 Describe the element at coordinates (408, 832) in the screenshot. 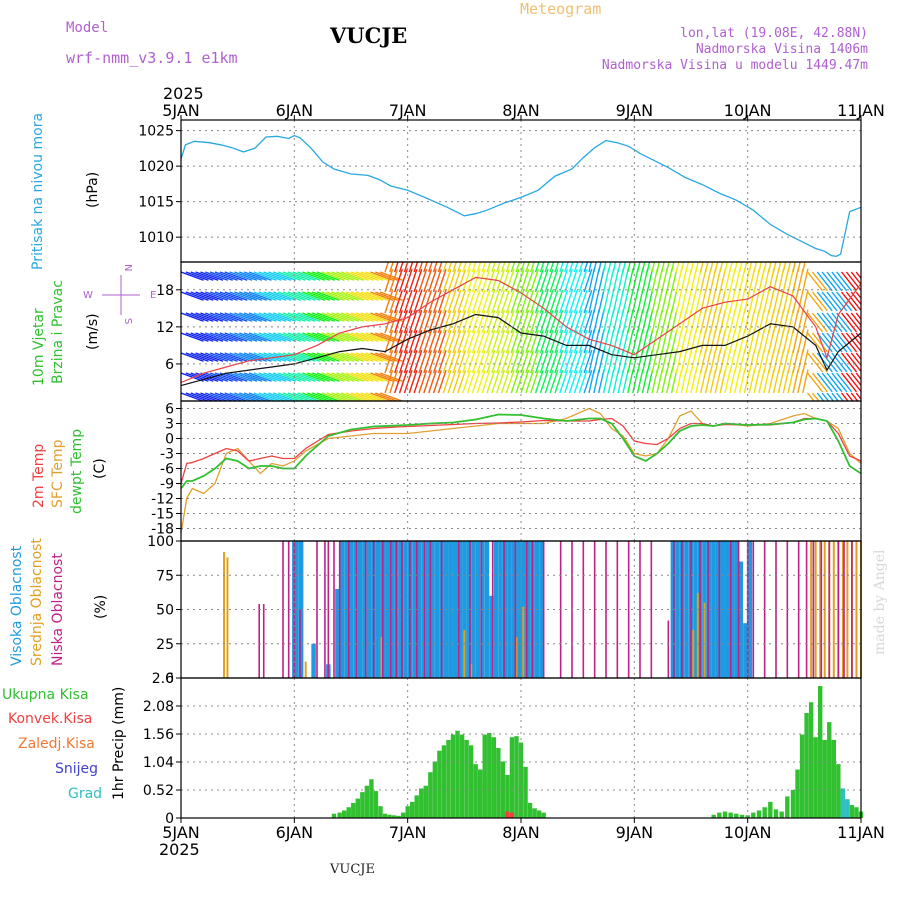

I see `x-label-bottom: 7JAN` at that location.